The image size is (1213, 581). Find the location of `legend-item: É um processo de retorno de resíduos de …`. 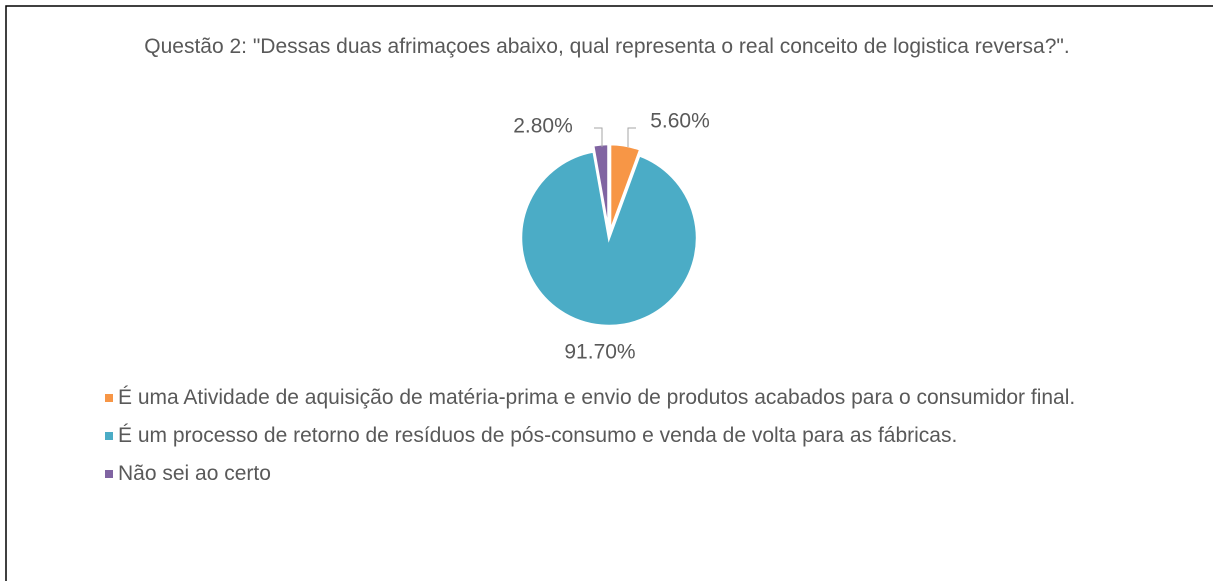

legend-item: É um processo de retorno de resíduos de … is located at coordinates (635, 436).